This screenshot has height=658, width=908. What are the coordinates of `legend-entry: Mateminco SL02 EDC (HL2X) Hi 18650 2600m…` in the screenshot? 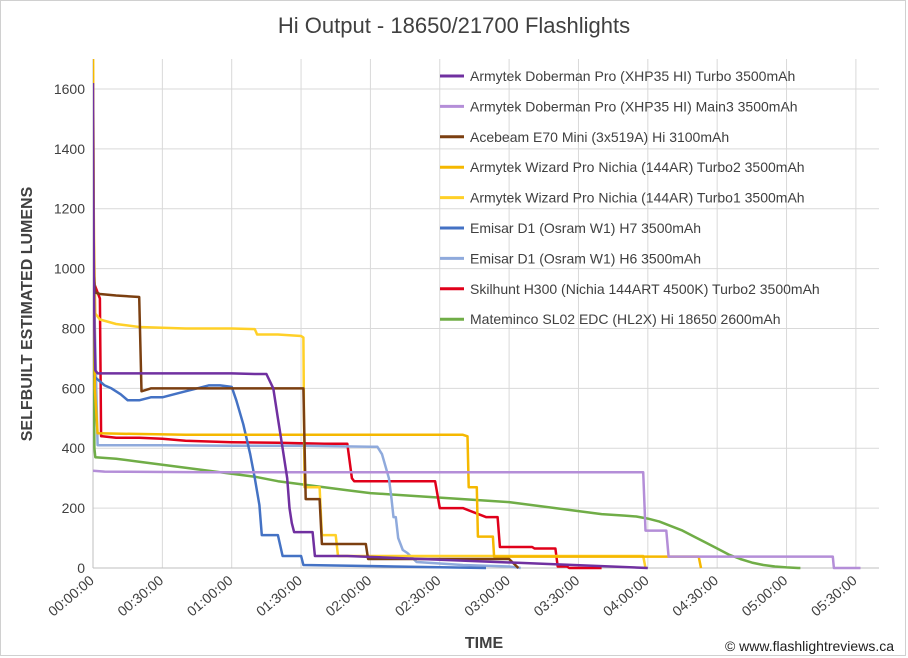 It's located at (625, 319).